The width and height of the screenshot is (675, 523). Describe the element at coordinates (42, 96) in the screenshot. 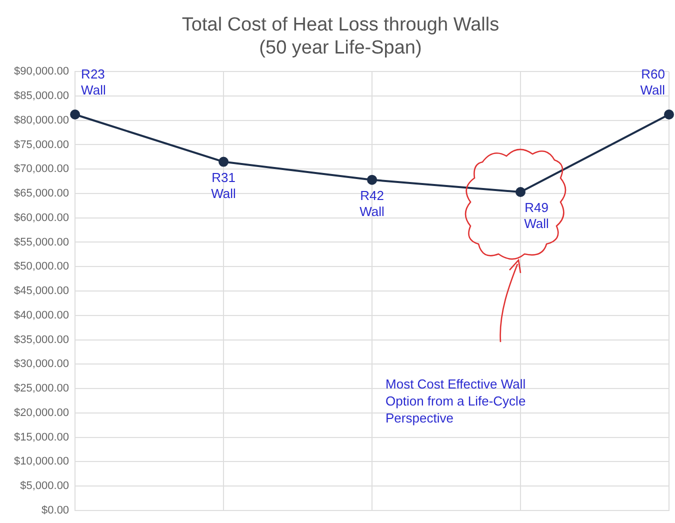

I see `y-tick-label: $85,000.00` at that location.